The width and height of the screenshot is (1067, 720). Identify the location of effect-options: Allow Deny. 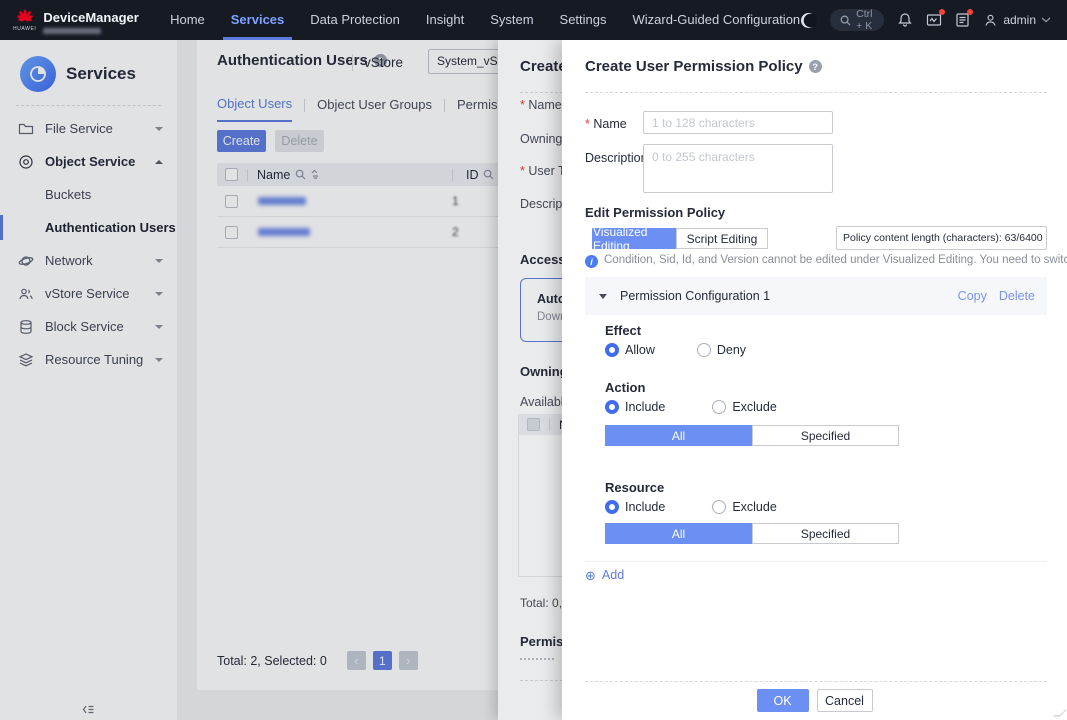
(675, 350).